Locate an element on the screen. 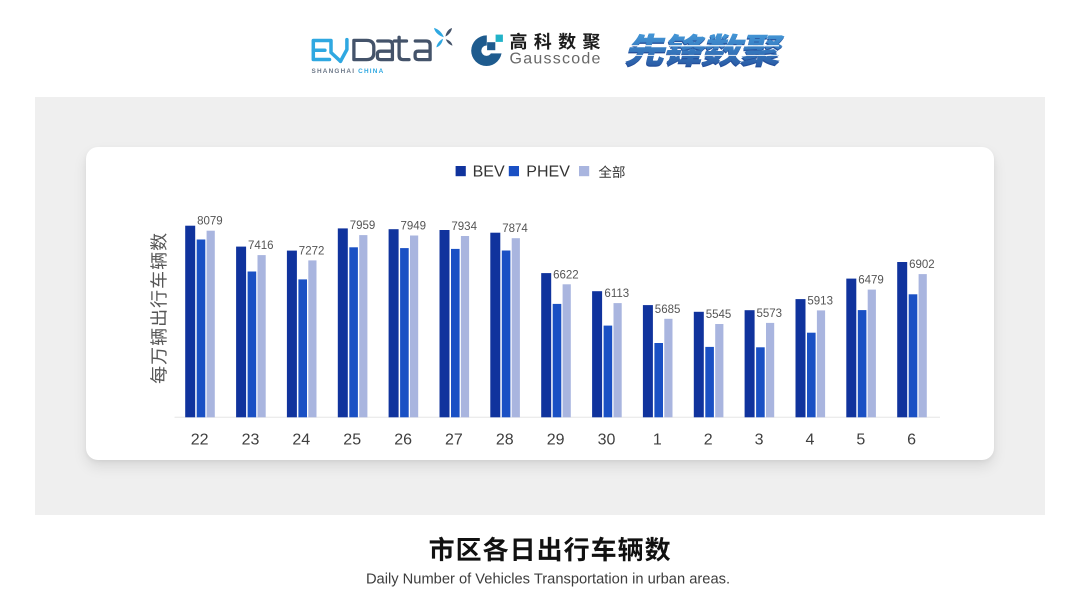  svg-text: 7272 is located at coordinates (312, 251).